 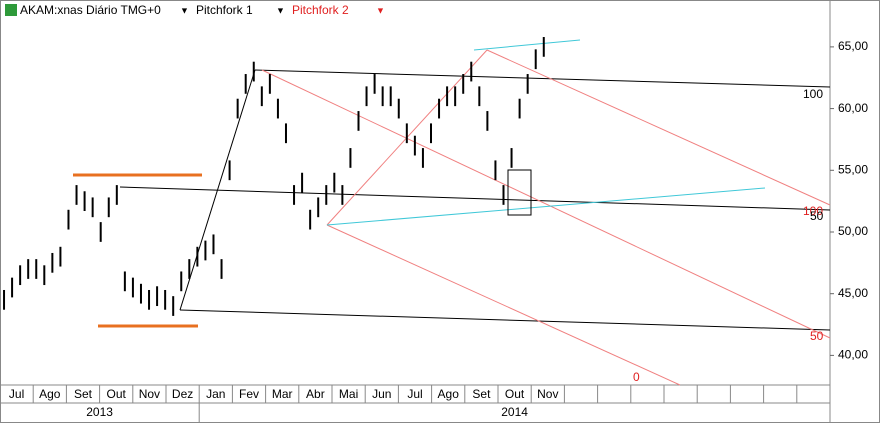 I want to click on x-tick-label: Fev, so click(x=249, y=394).